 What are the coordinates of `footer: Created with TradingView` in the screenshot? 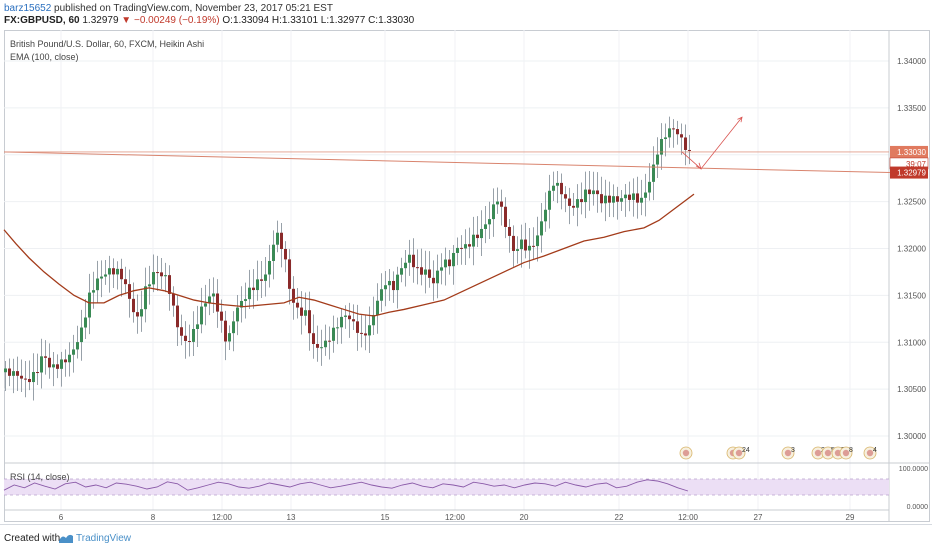 It's located at (466, 537).